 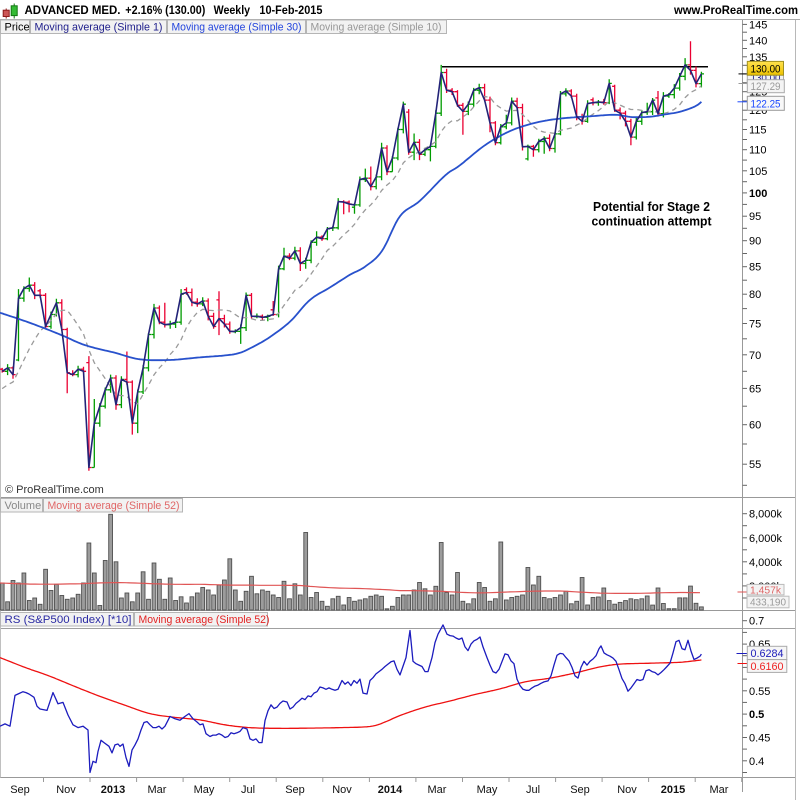 What do you see at coordinates (766, 539) in the screenshot?
I see `svg-text: 6,000k` at bounding box center [766, 539].